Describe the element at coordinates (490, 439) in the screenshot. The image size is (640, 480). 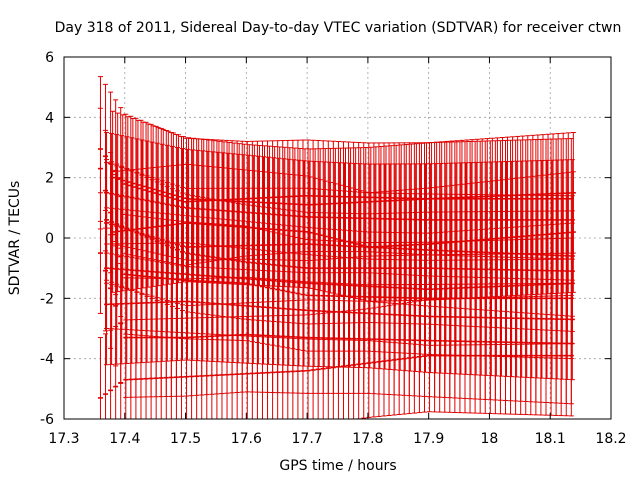
I see `x-tick-label: 18` at that location.